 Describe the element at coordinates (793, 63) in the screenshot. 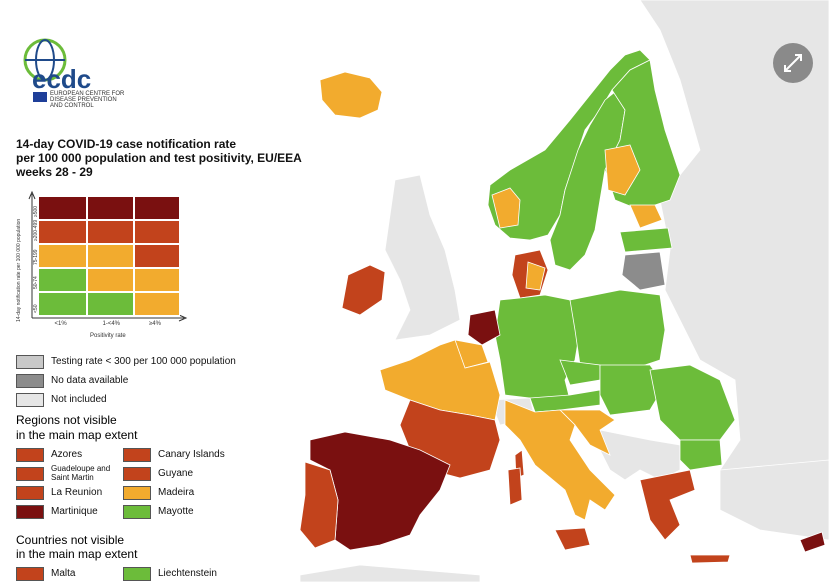

I see `expand-button` at that location.